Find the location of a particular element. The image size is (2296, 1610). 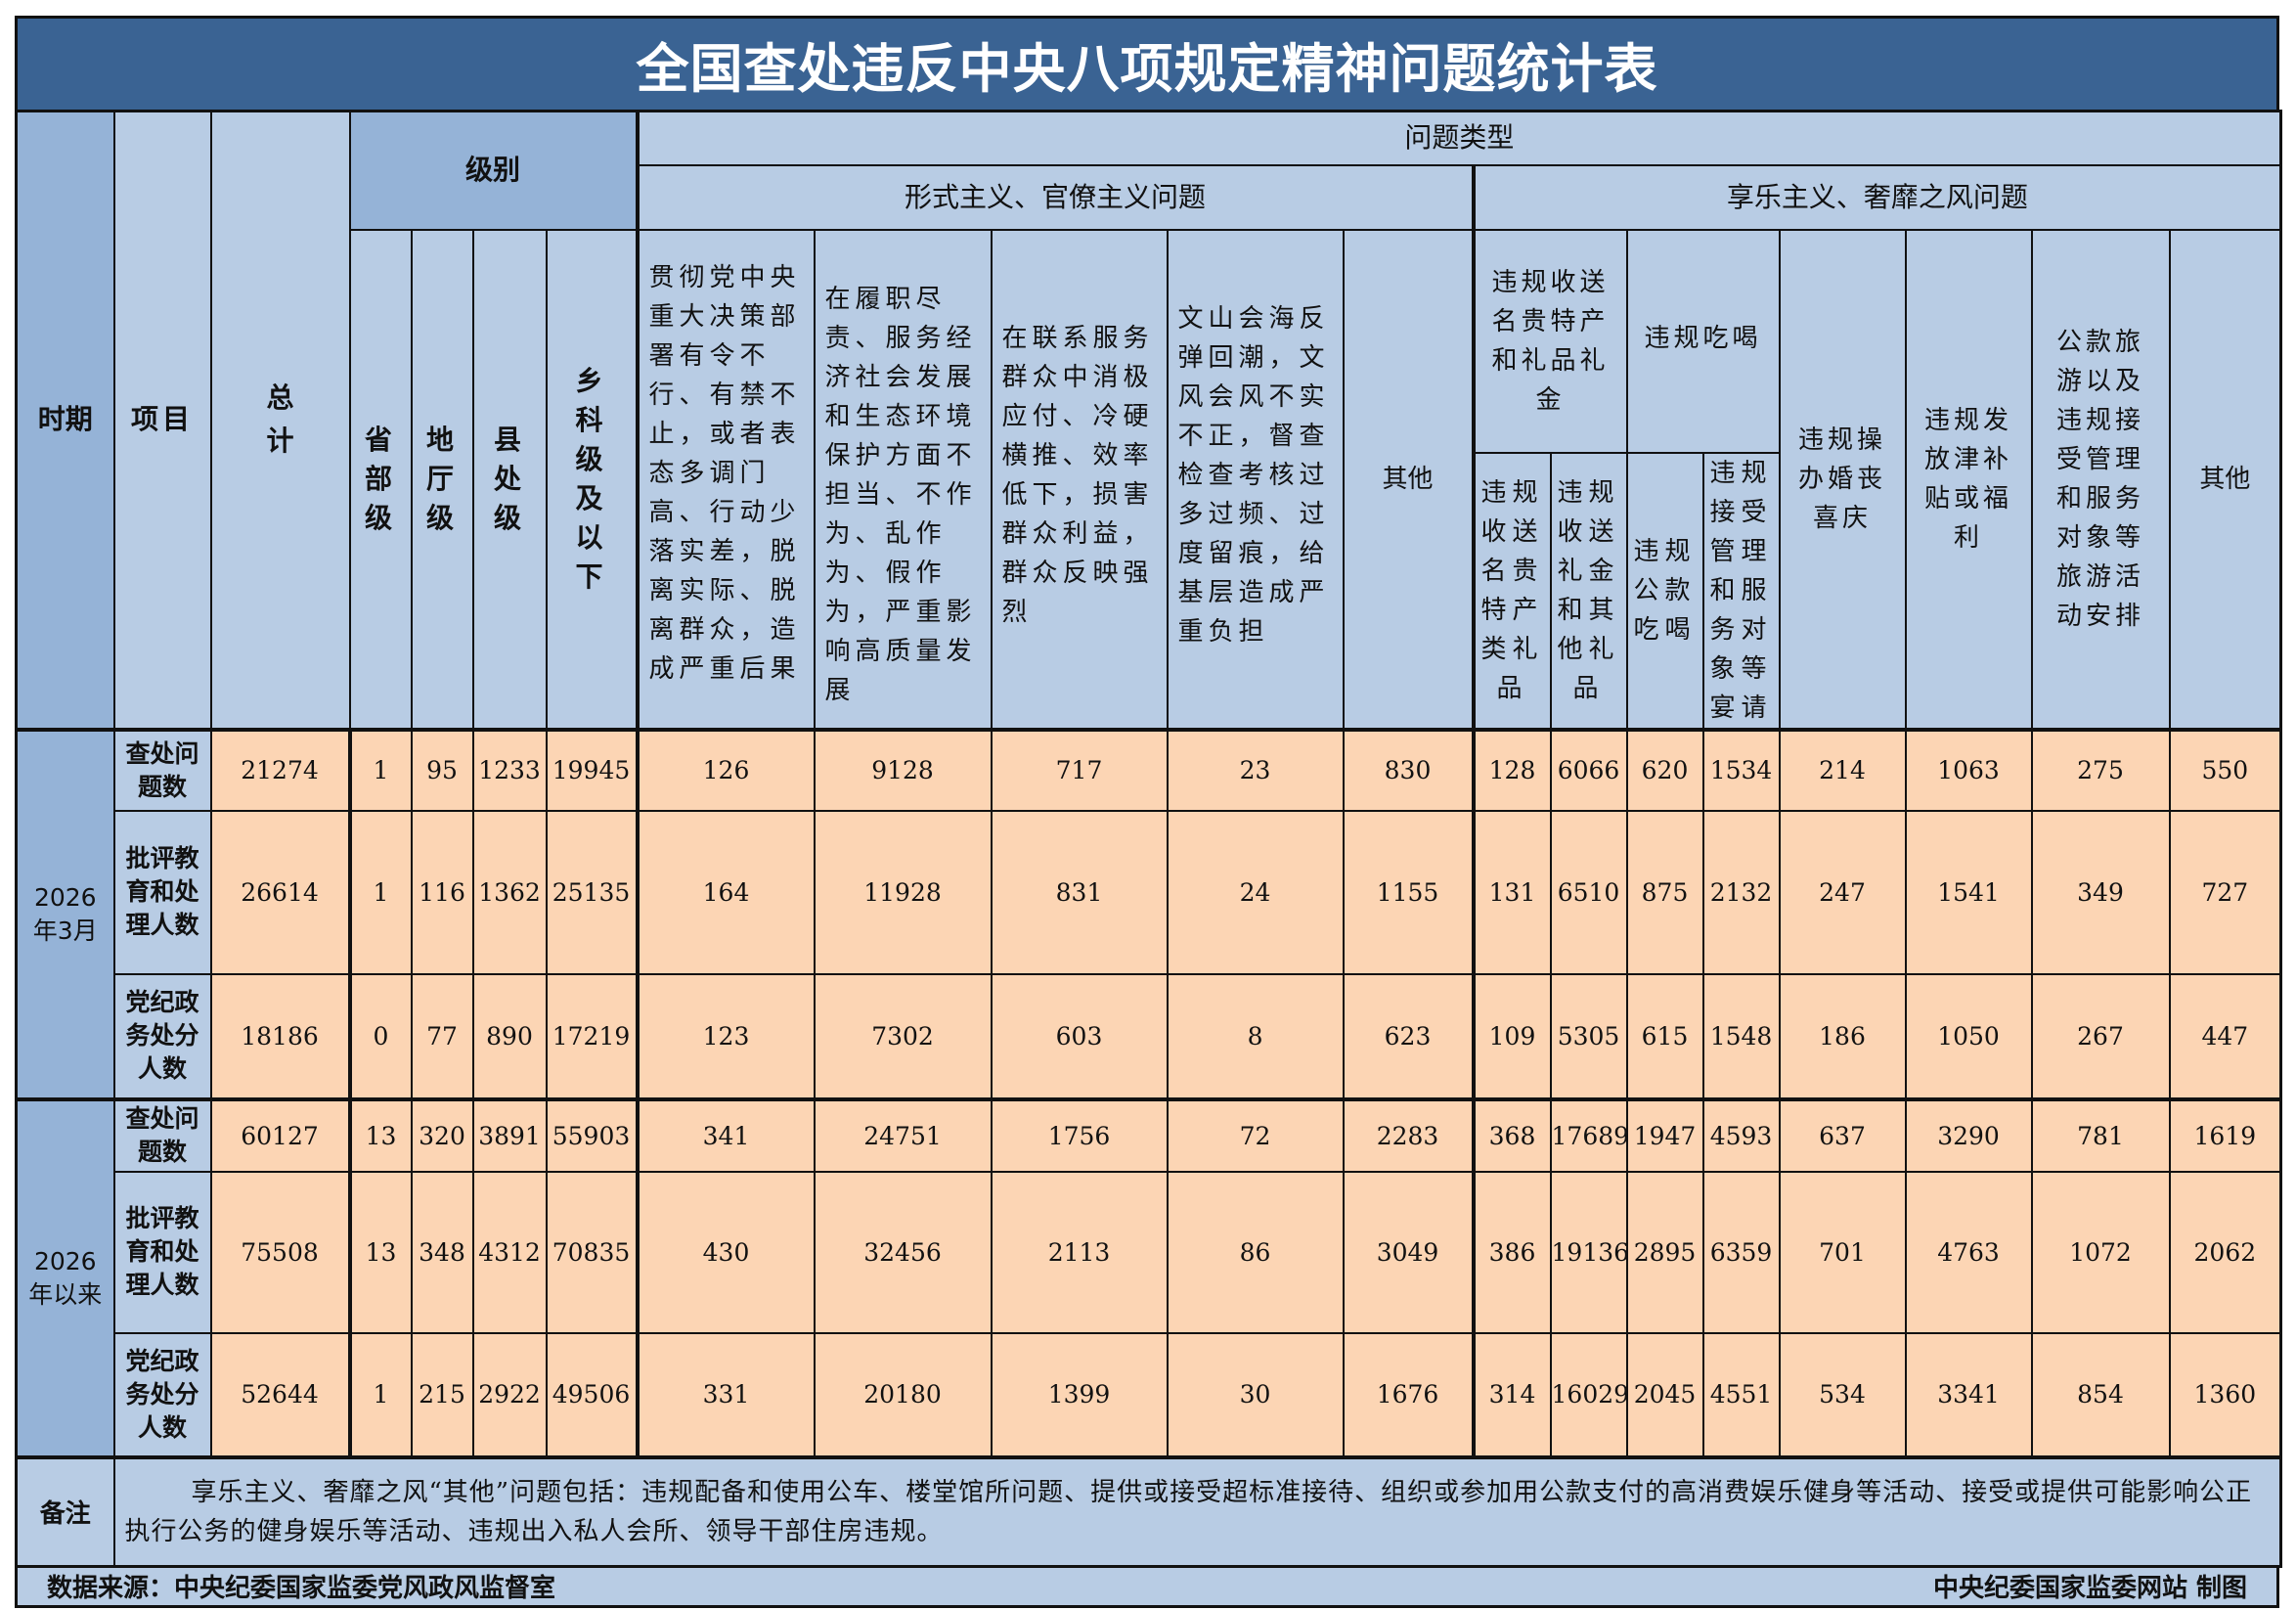

header-level-provincial: 省部级 is located at coordinates (380, 479).